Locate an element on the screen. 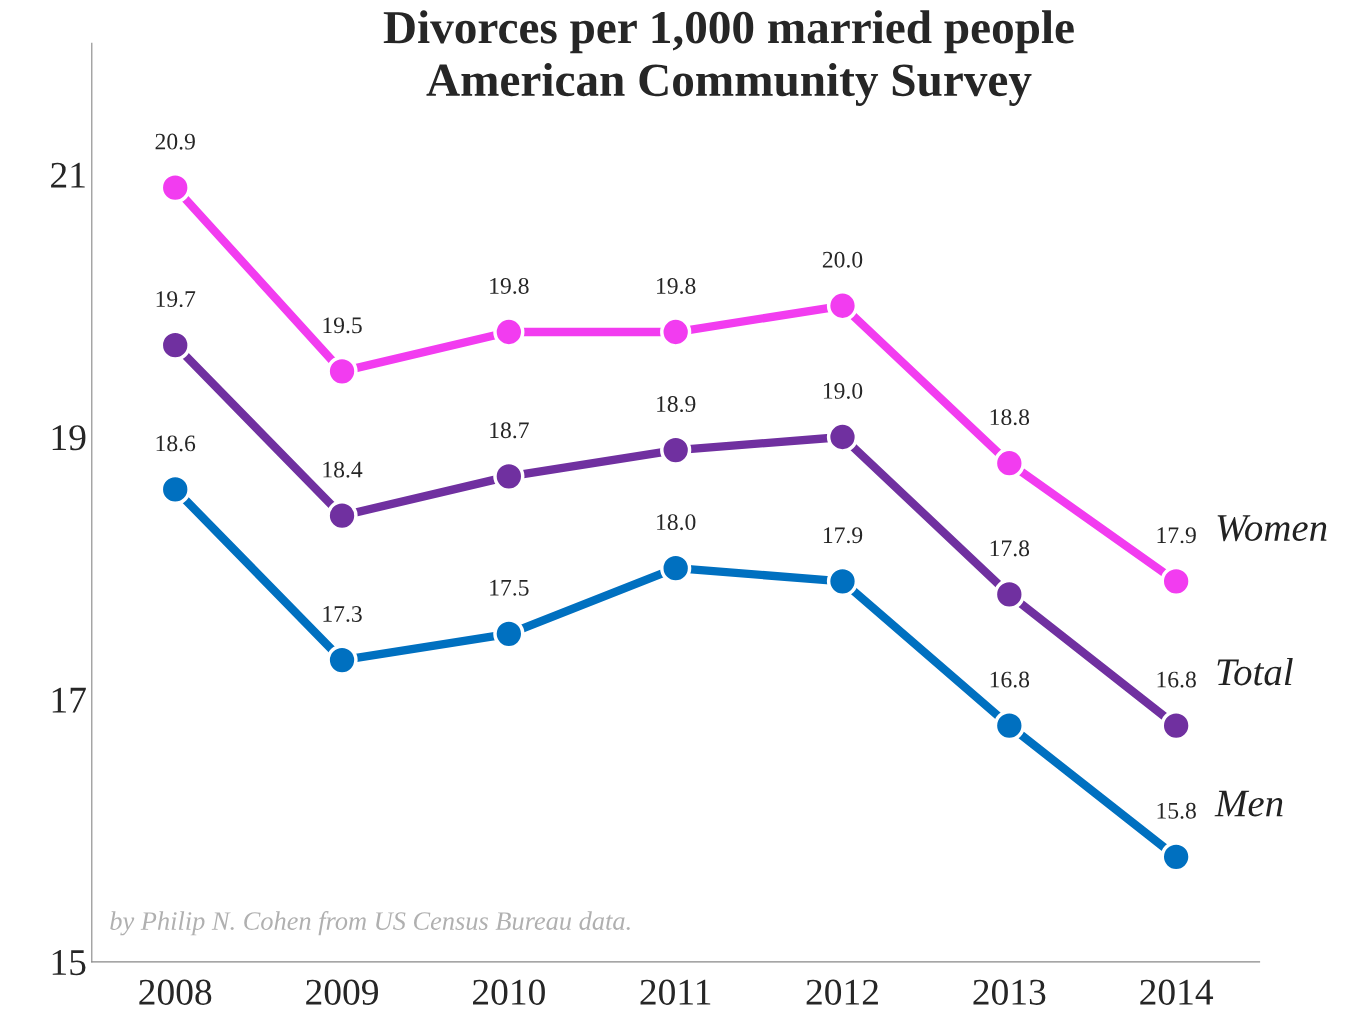  data-label: 20.0 is located at coordinates (842, 259).